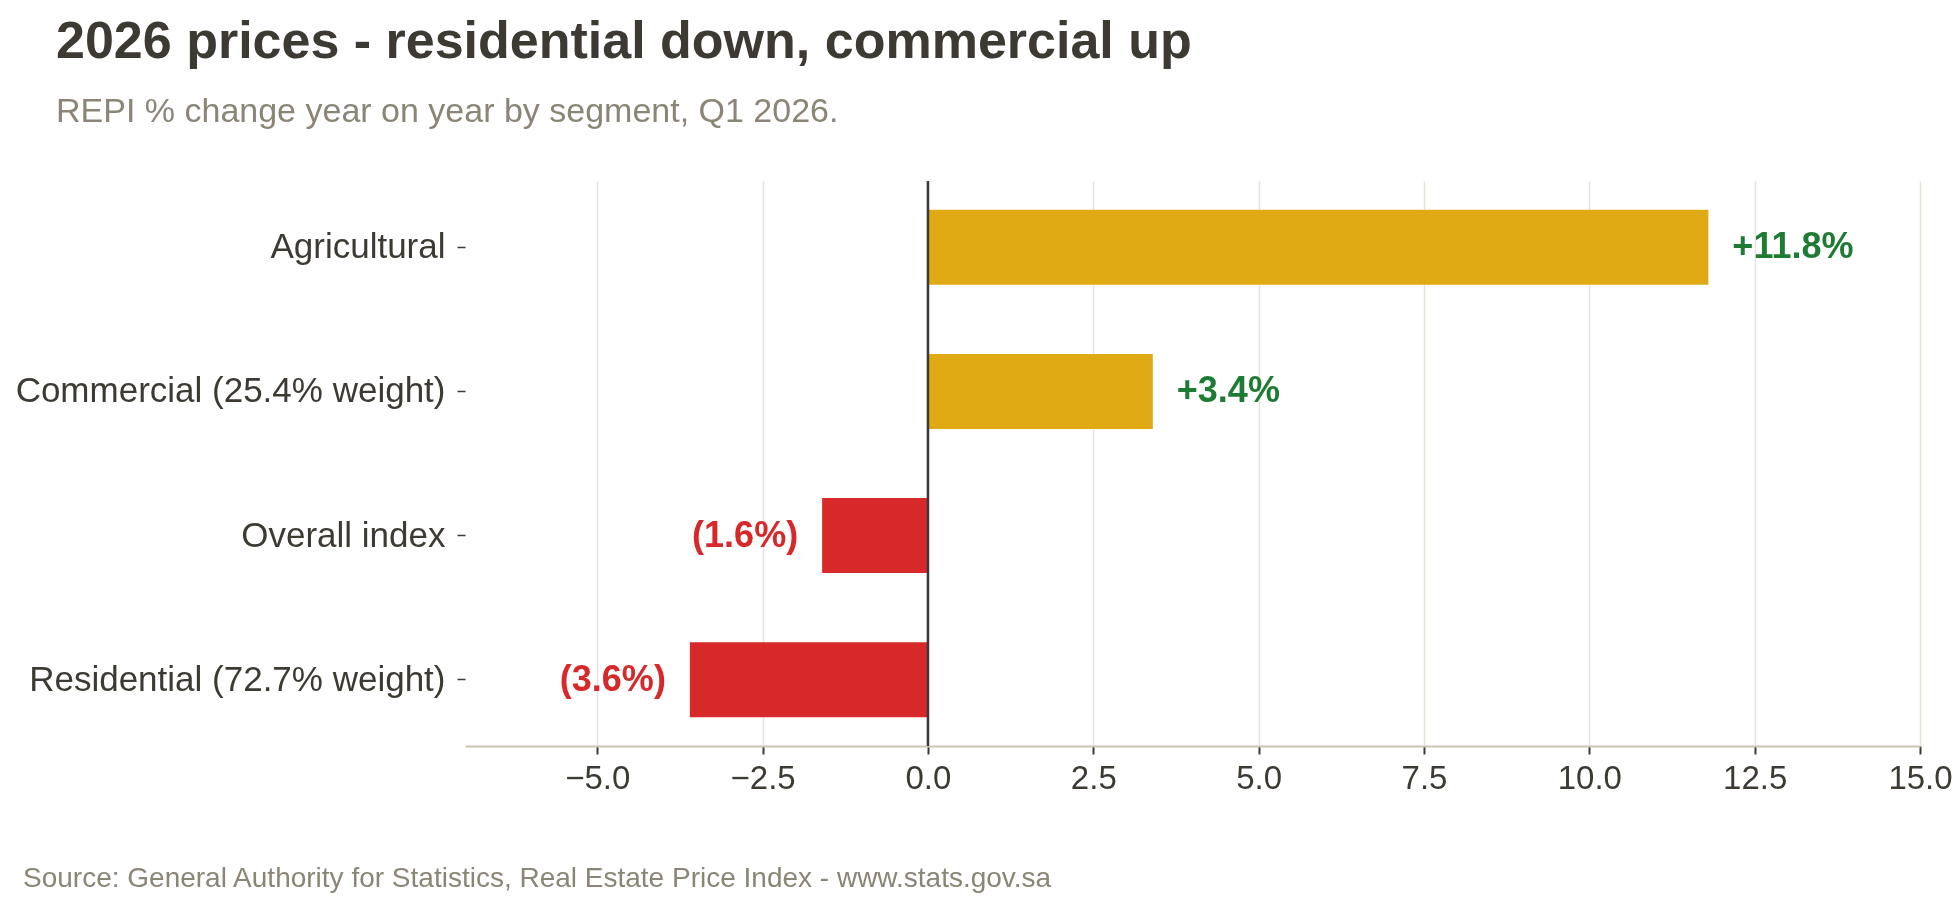 This screenshot has width=1960, height=919. Describe the element at coordinates (447, 109) in the screenshot. I see `chart-subtitle: REPI % change year on year by segment, Q1 2026.` at that location.